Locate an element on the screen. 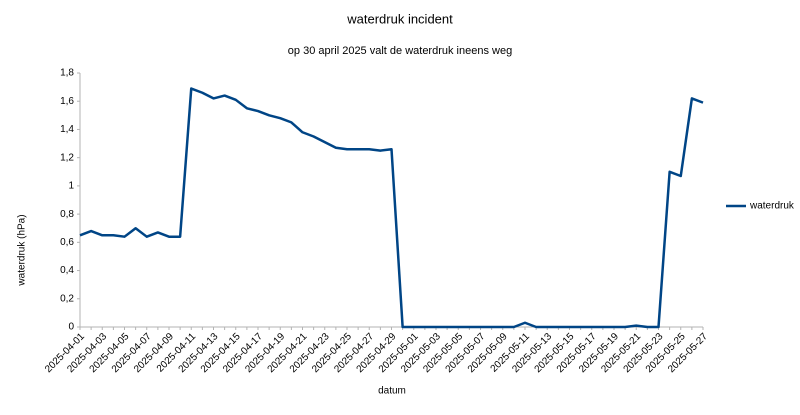  y-tick-label: 0,8 is located at coordinates (67, 214).